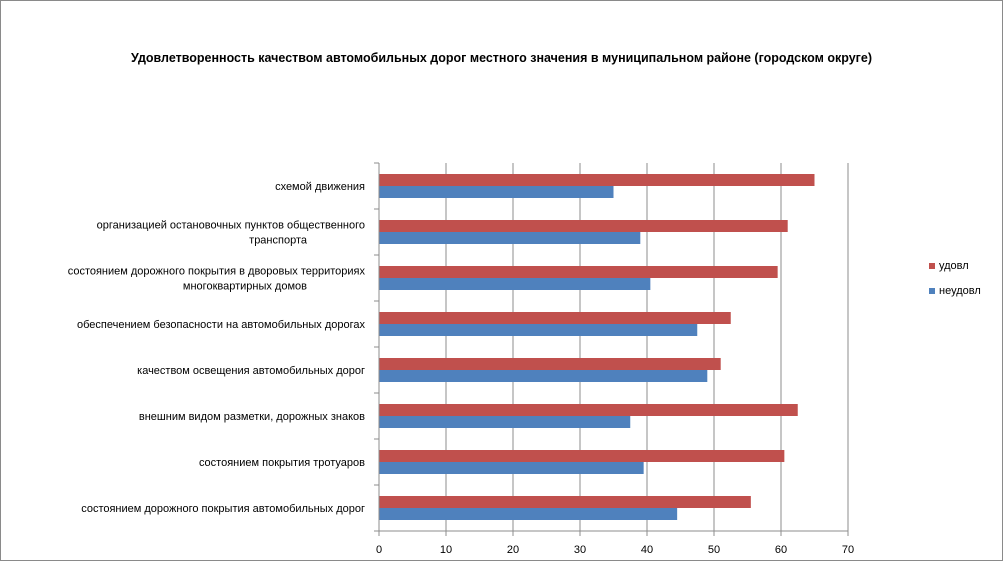 This screenshot has height=561, width=1003. What do you see at coordinates (647, 550) in the screenshot?
I see `x-tick-label: 40` at bounding box center [647, 550].